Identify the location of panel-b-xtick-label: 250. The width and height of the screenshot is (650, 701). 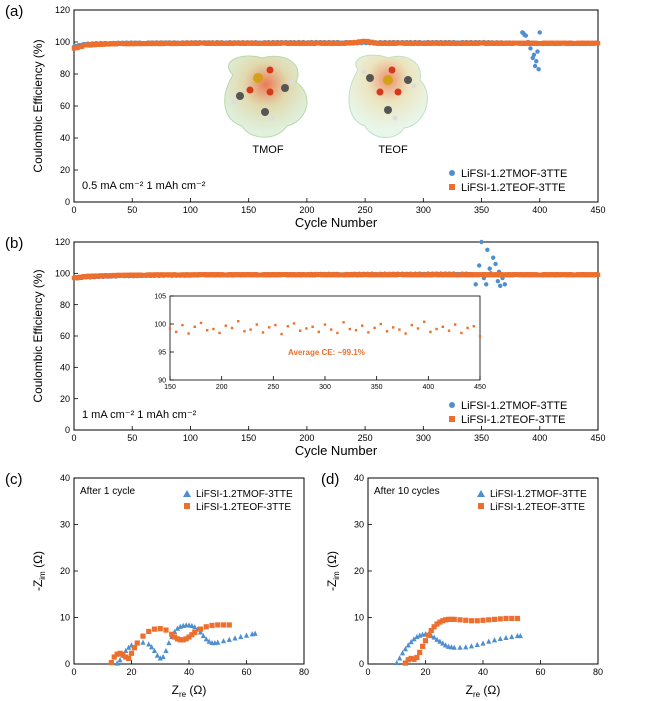
(365, 438).